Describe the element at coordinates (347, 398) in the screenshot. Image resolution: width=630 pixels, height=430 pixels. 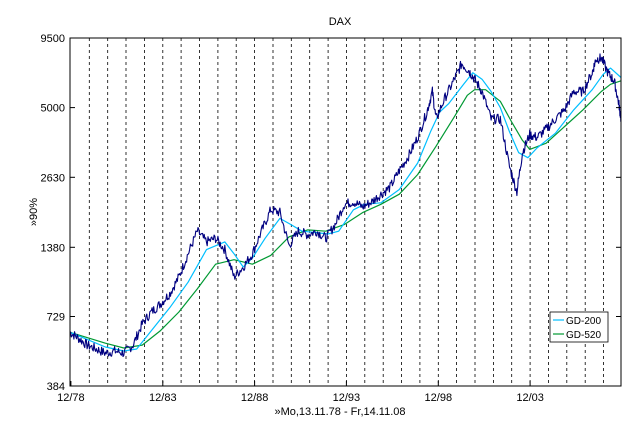
I see `x-tick-label: 12/93` at that location.